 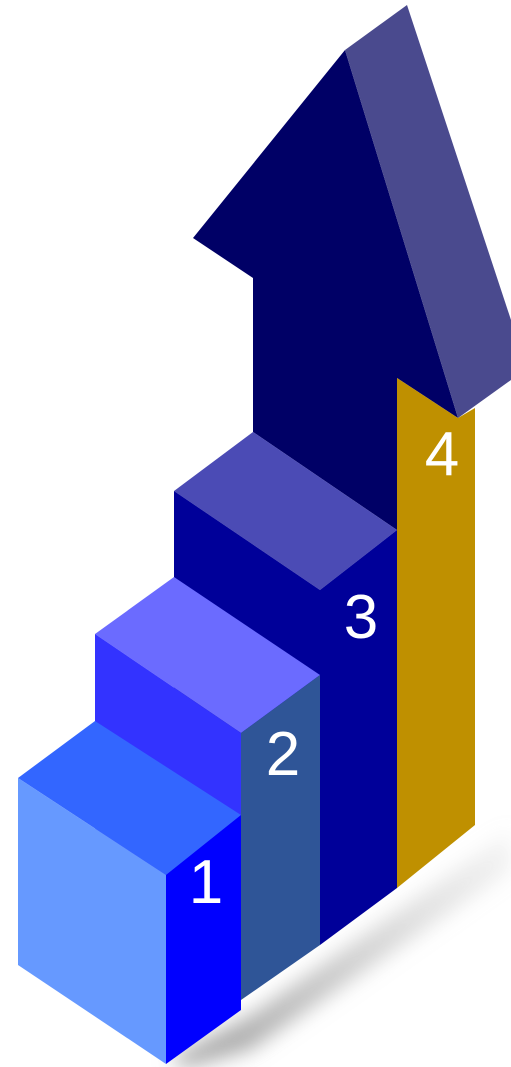 What do you see at coordinates (442, 454) in the screenshot?
I see `step-4-label: 4` at bounding box center [442, 454].